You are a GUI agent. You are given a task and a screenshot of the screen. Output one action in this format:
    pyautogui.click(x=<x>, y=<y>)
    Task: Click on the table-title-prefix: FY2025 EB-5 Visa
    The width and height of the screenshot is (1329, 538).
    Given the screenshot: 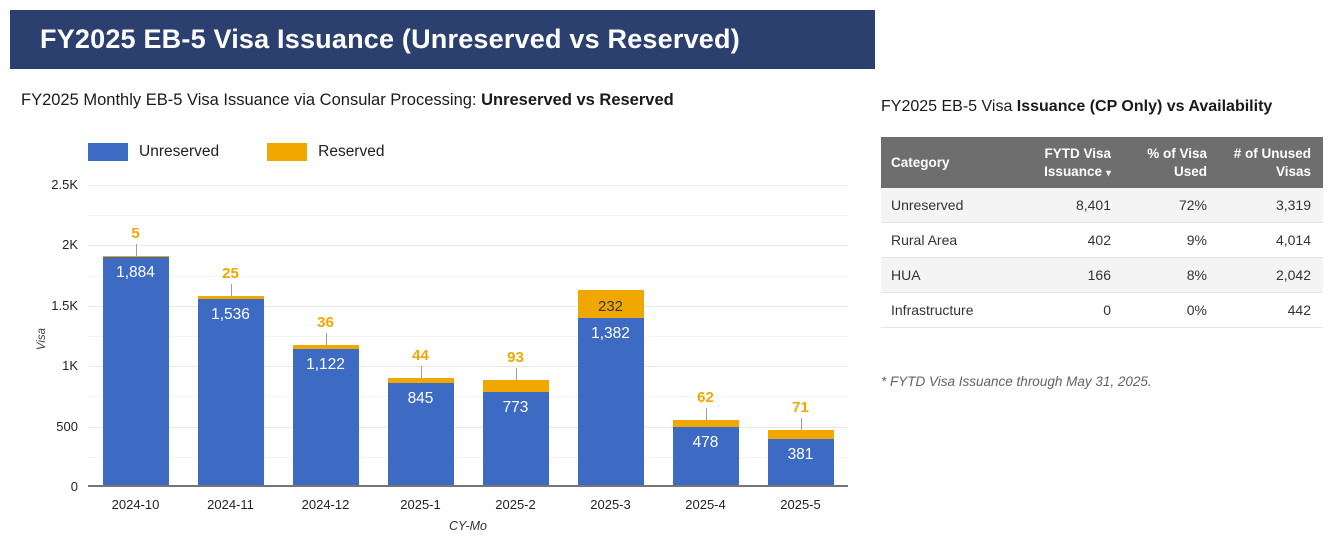 What is the action you would take?
    pyautogui.click(x=949, y=106)
    